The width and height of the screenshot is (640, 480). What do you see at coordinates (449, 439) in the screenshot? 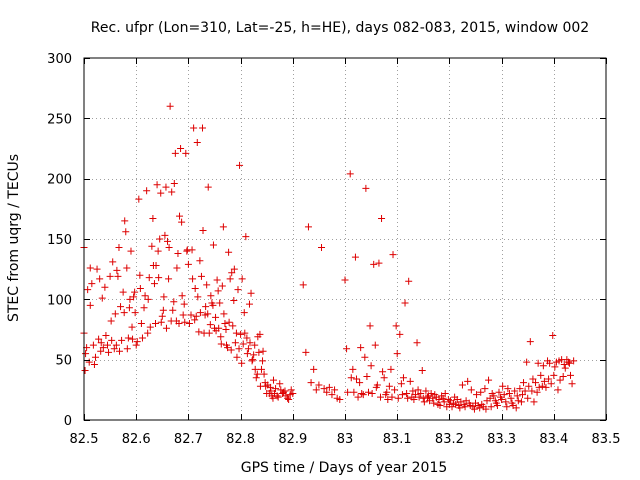
I see `x-tick-label: 83.2` at bounding box center [449, 439].